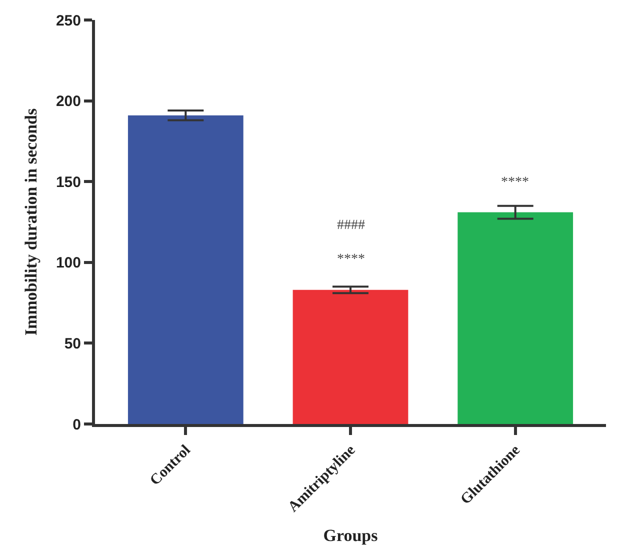  What do you see at coordinates (68, 263) in the screenshot?
I see `y-tick-label: 100` at bounding box center [68, 263].